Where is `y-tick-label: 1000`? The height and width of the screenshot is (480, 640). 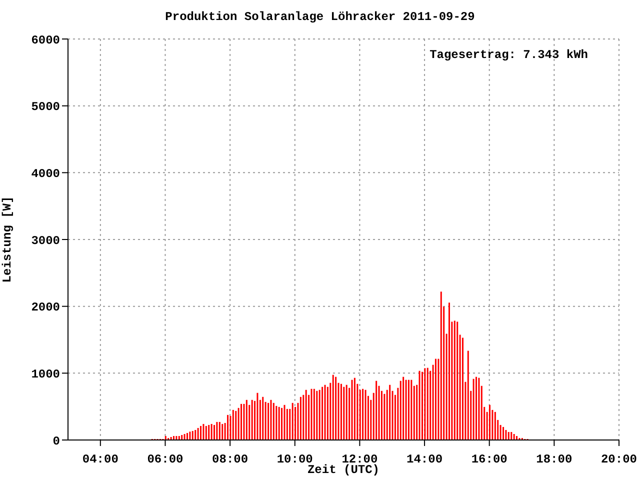 y-tick-label: 1000 is located at coordinates (45, 374).